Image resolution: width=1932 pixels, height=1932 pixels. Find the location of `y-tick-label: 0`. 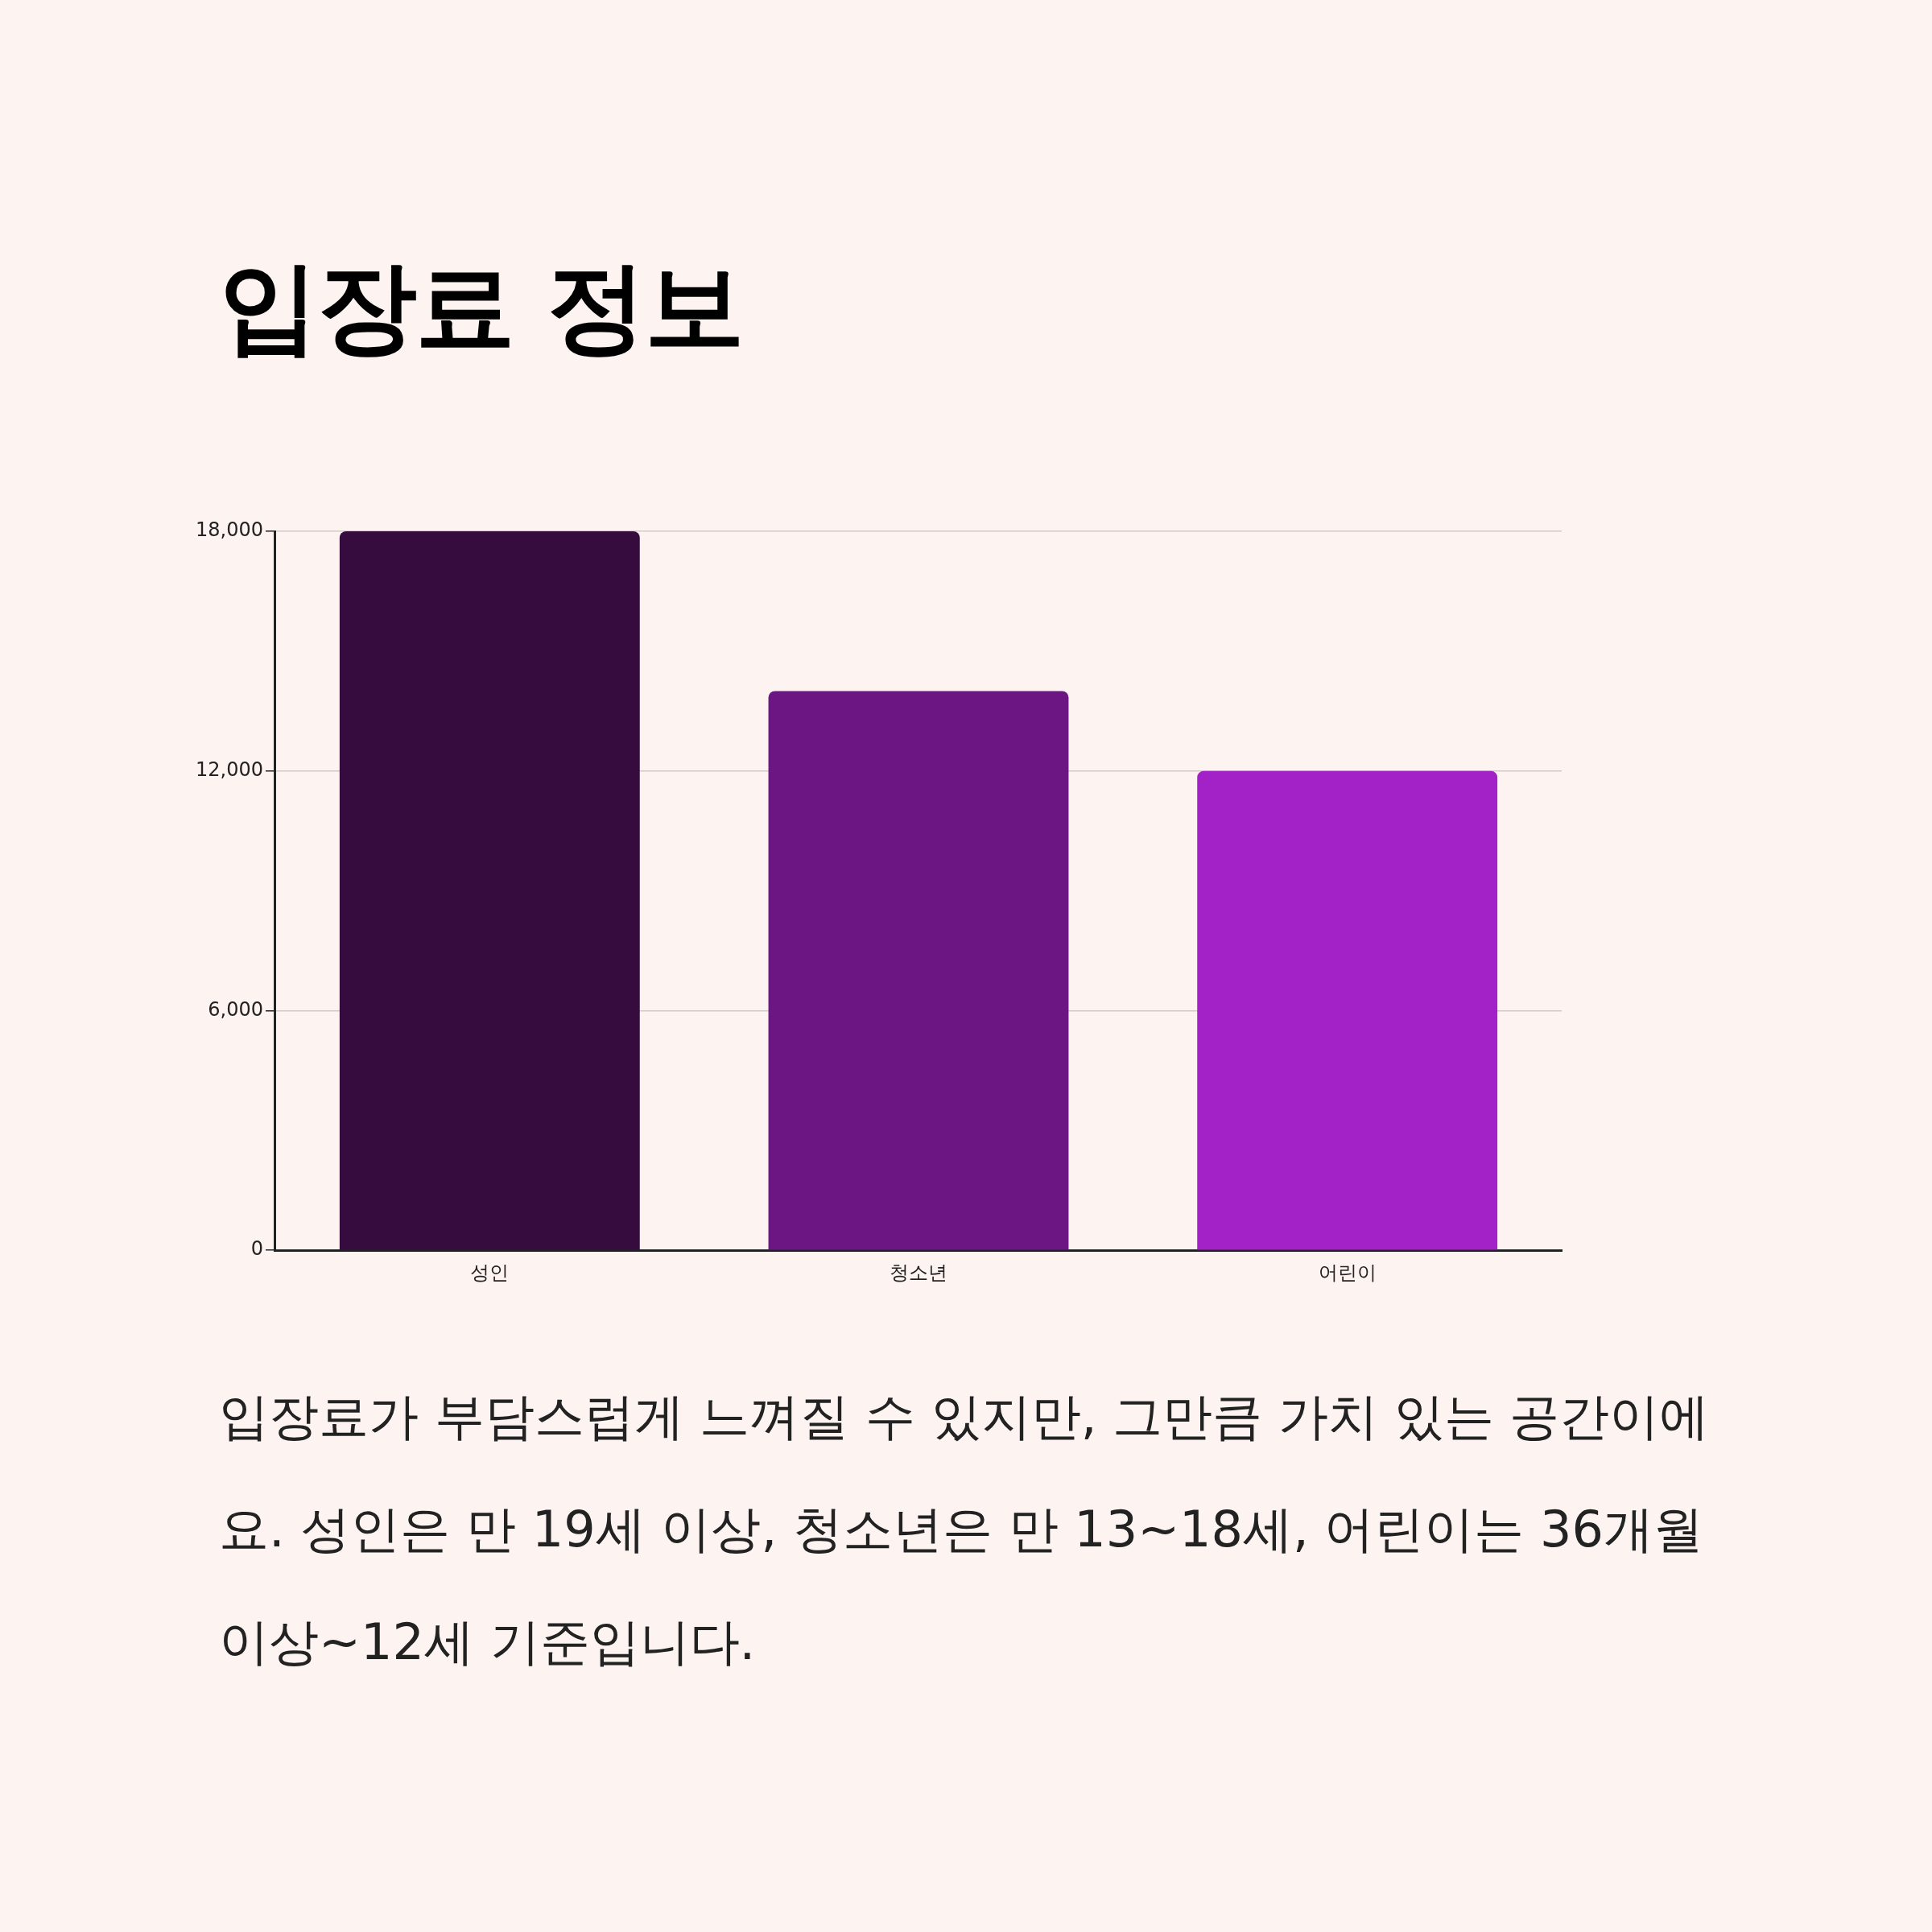

y-tick-label: 0 is located at coordinates (256, 1249).